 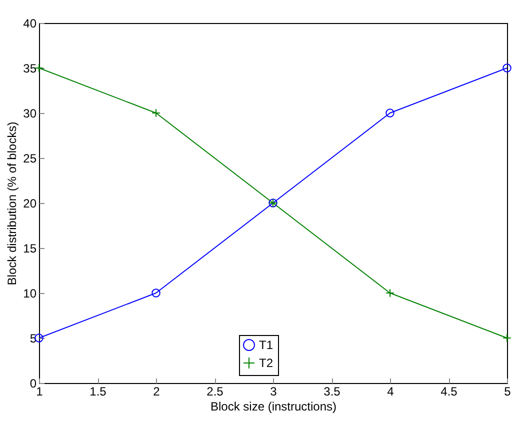 What do you see at coordinates (390, 391) in the screenshot?
I see `x-tick-label: 4` at bounding box center [390, 391].